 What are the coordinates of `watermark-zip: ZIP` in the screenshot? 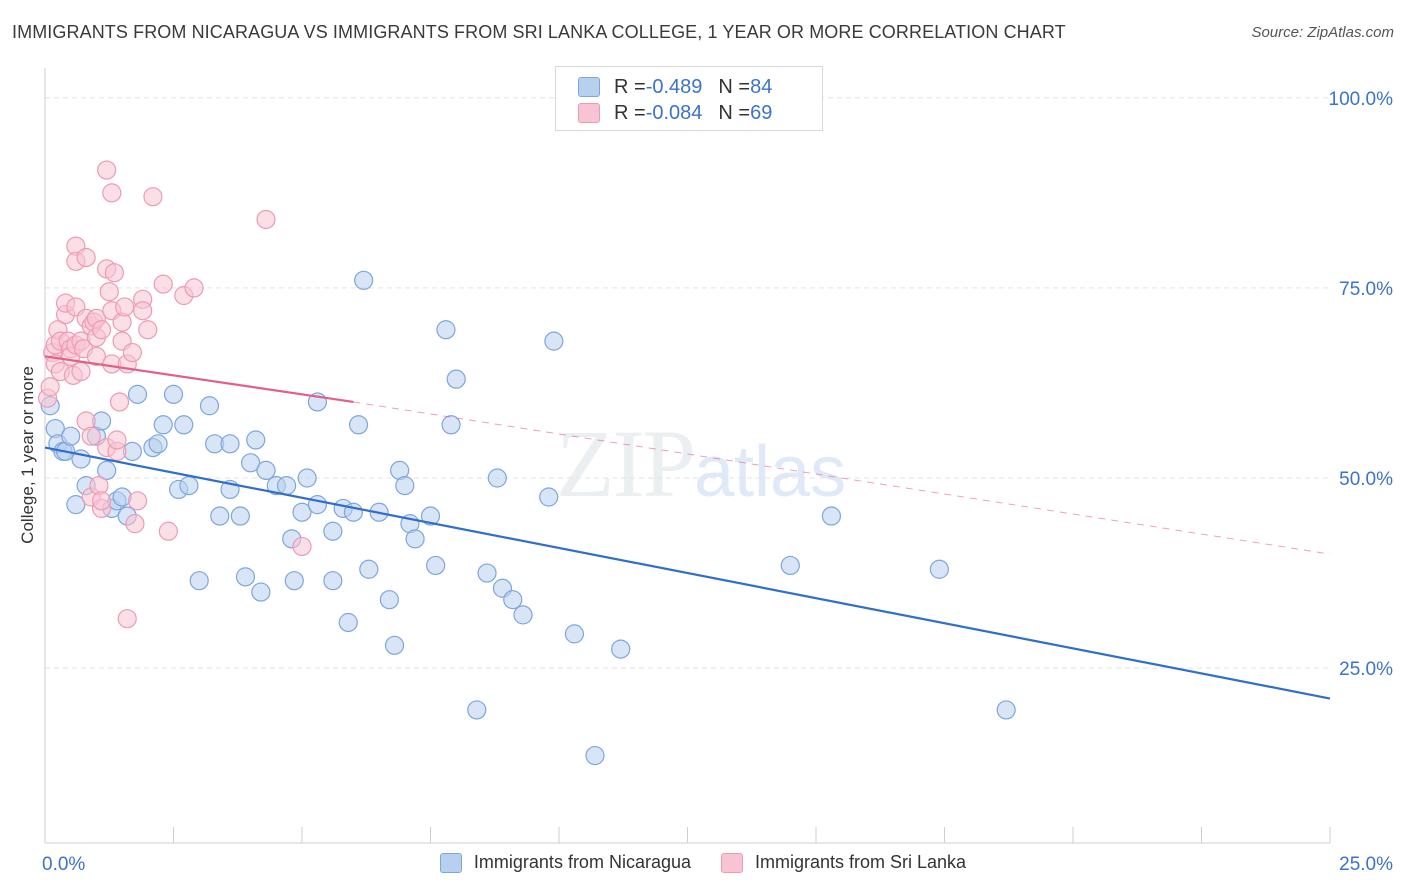 It's located at (626, 463).